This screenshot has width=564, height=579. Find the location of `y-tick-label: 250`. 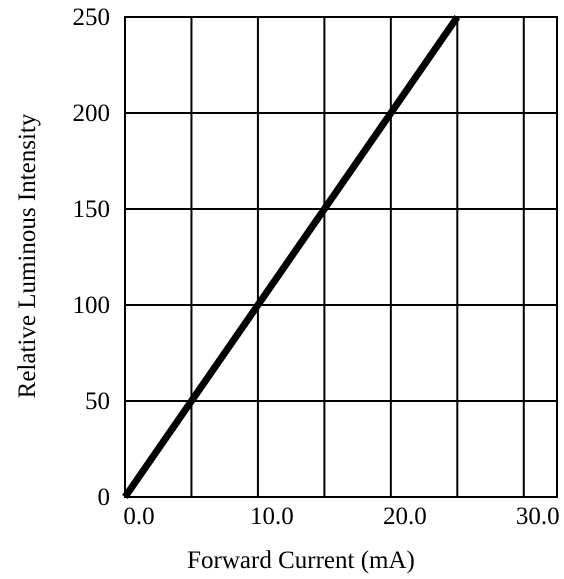

y-tick-label: 250 is located at coordinates (92, 17).